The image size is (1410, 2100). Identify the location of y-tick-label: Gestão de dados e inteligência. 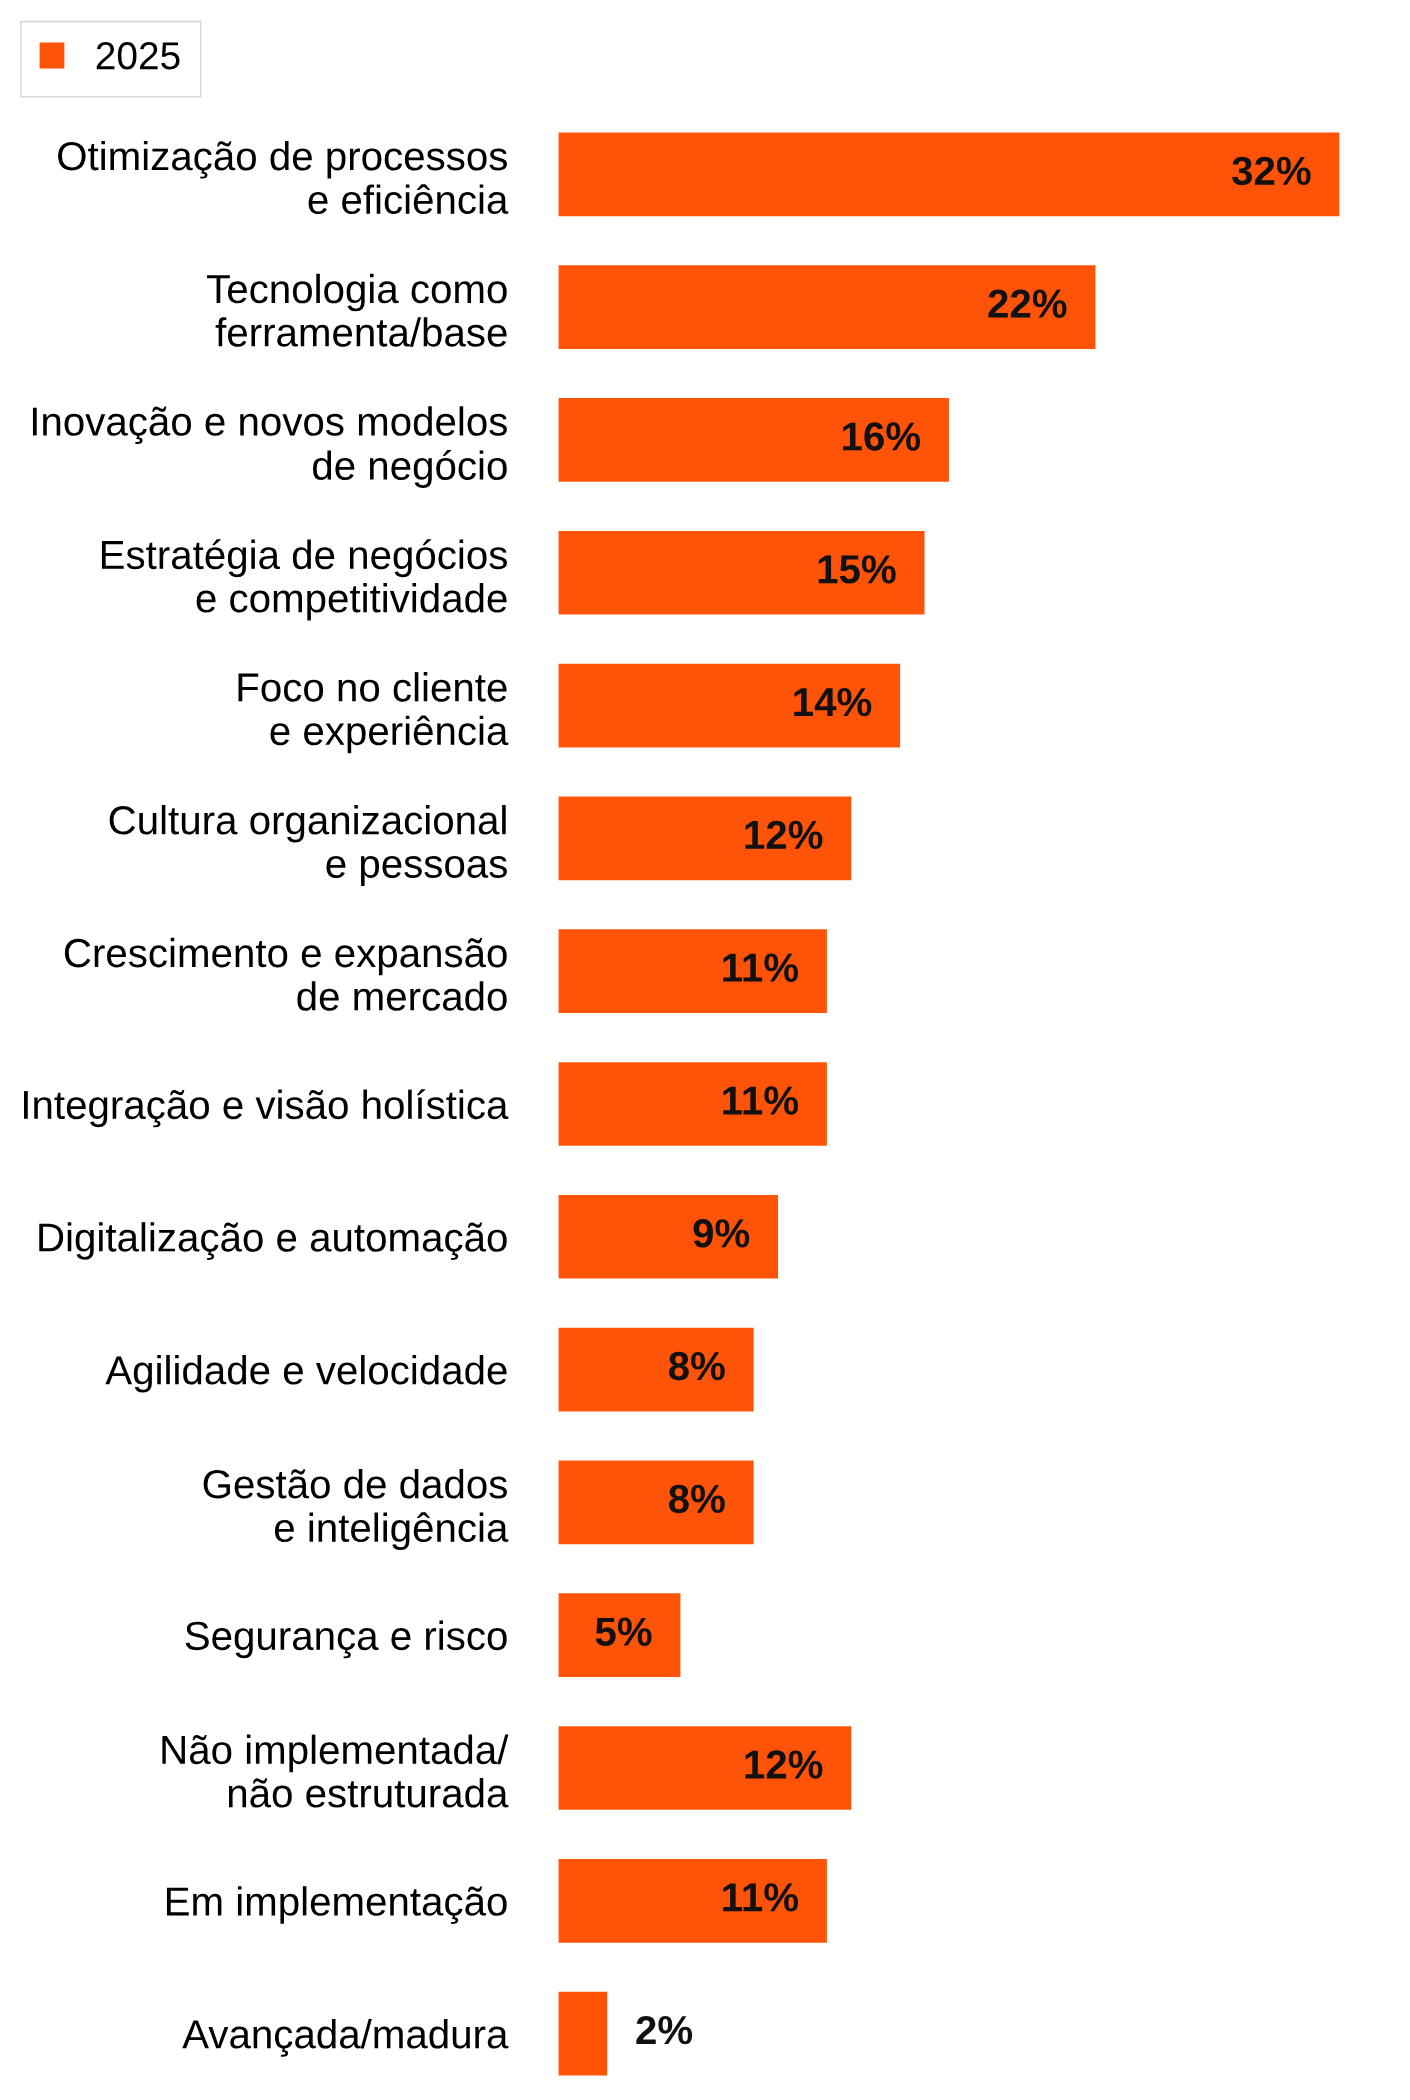
(356, 1509).